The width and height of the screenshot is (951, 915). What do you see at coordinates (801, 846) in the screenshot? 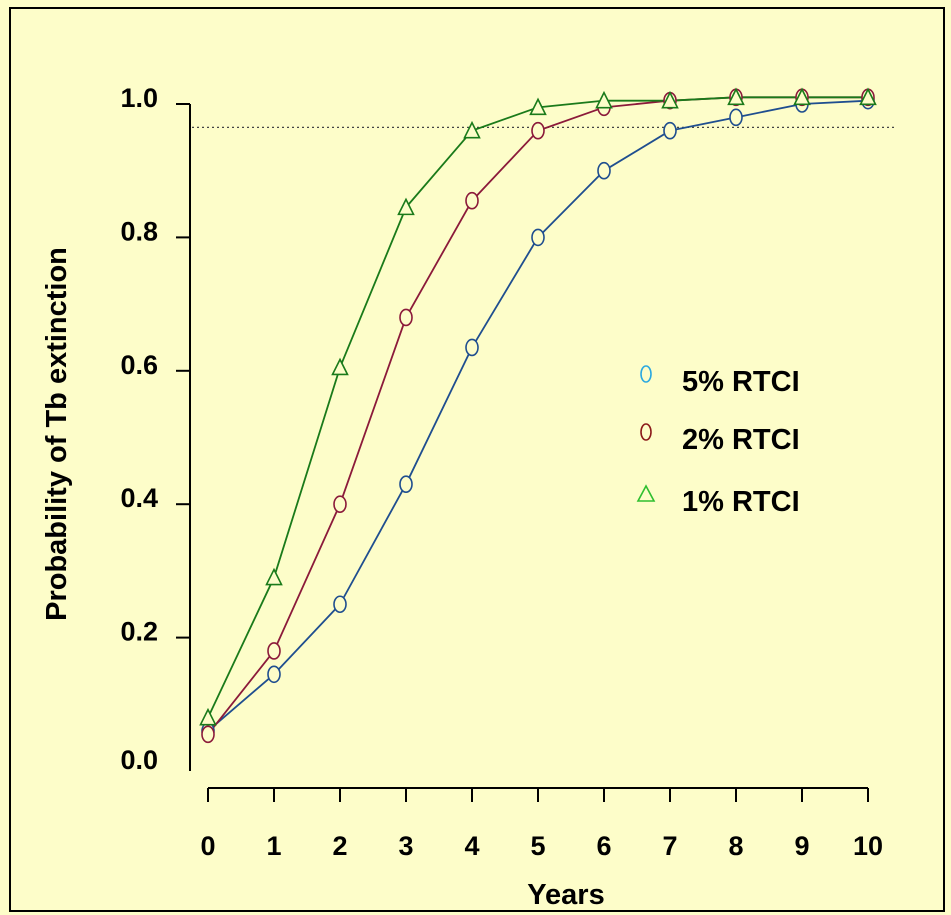
I see `x-tick-label: 9` at bounding box center [801, 846].